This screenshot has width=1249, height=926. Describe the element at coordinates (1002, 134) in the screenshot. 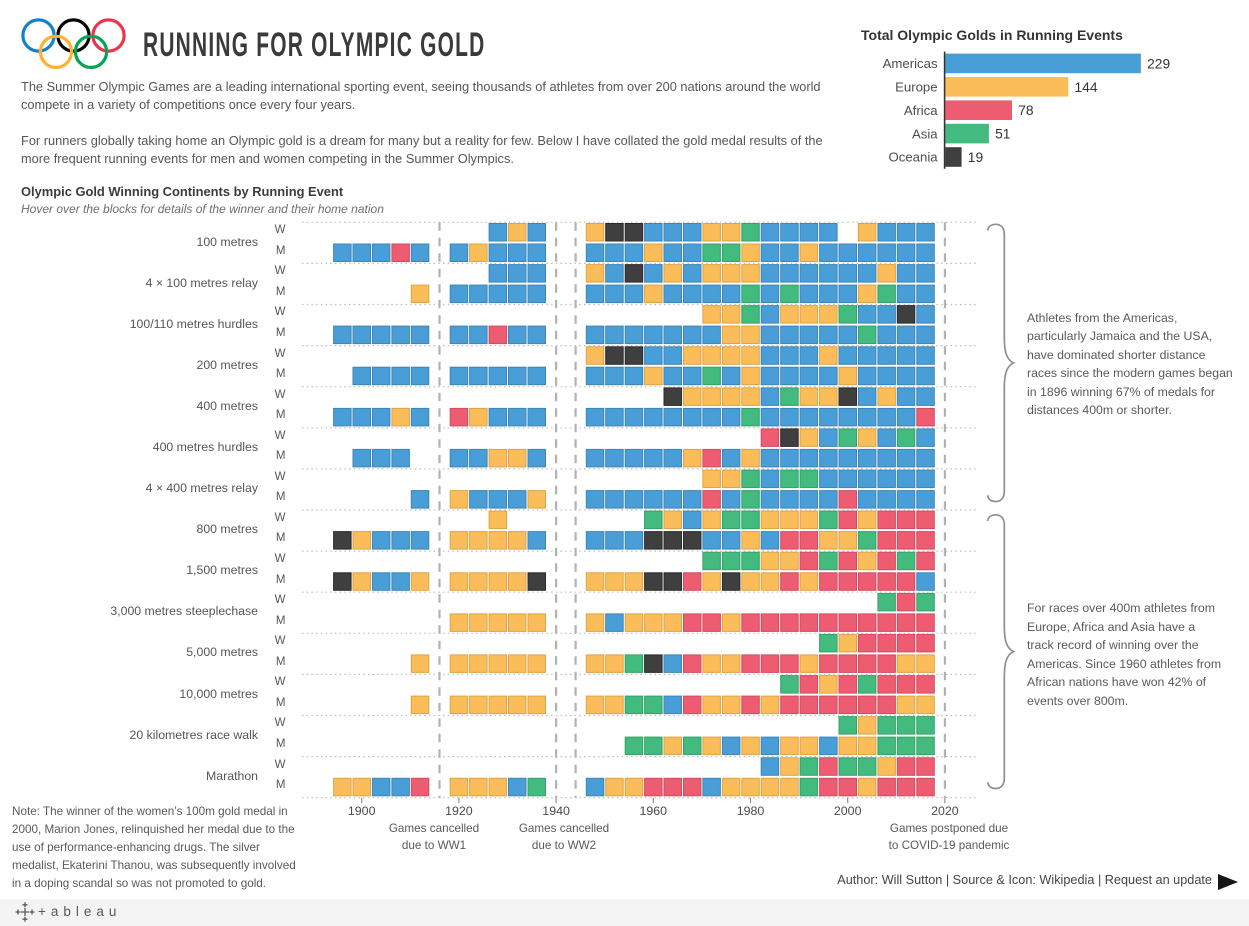

I see `svg-text: 51` at that location.